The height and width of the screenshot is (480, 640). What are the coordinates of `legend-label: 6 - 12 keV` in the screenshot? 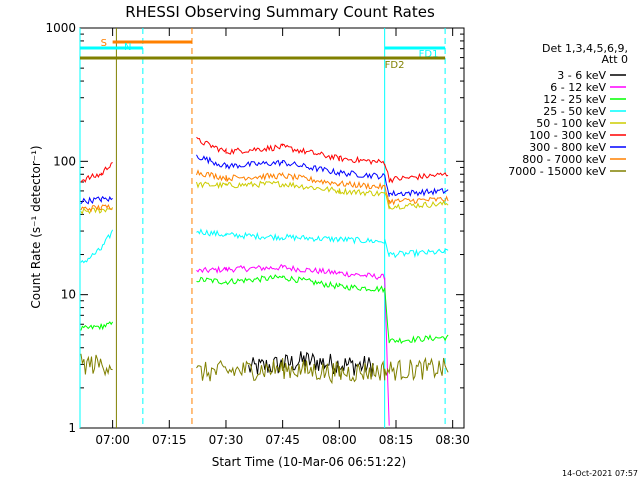 It's located at (578, 87).